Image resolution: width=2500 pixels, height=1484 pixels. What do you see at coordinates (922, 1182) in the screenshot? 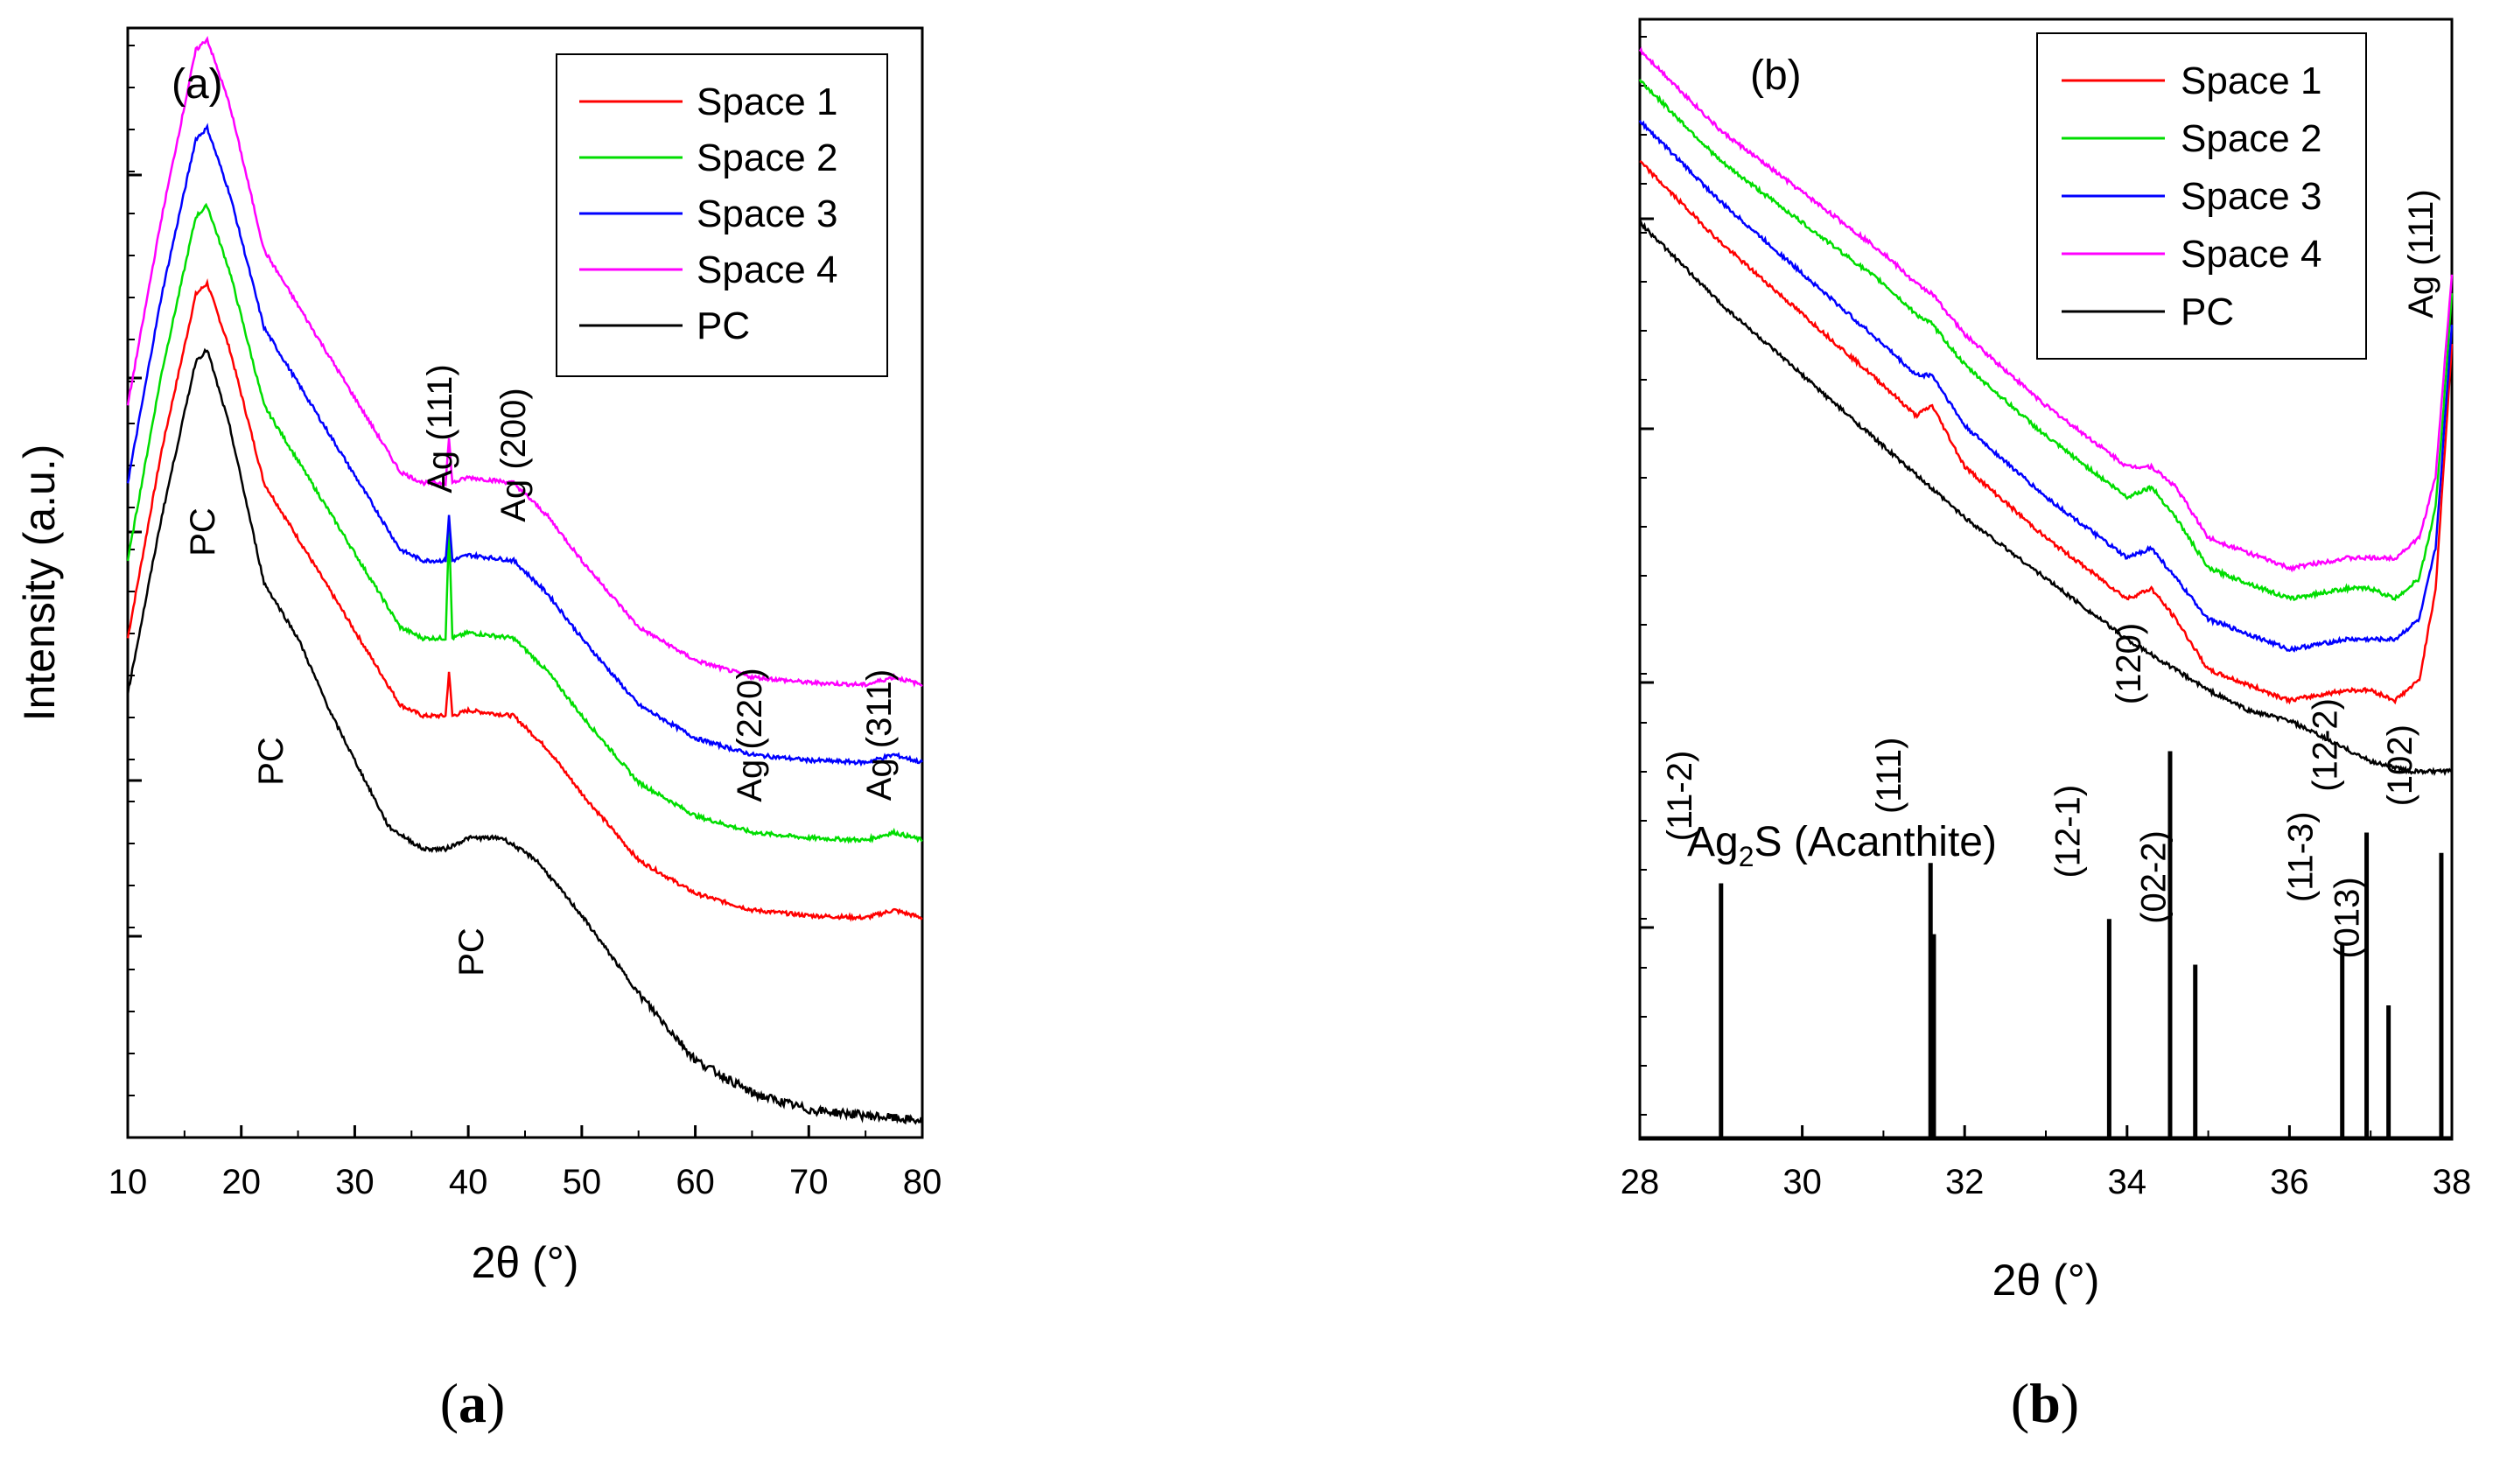
I see `x-tick-label: 80` at bounding box center [922, 1182].